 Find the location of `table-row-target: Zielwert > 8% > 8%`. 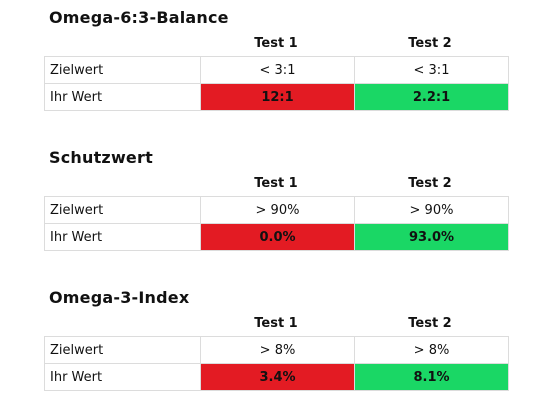

table-row-target: Zielwert > 8% > 8% is located at coordinates (276, 350).